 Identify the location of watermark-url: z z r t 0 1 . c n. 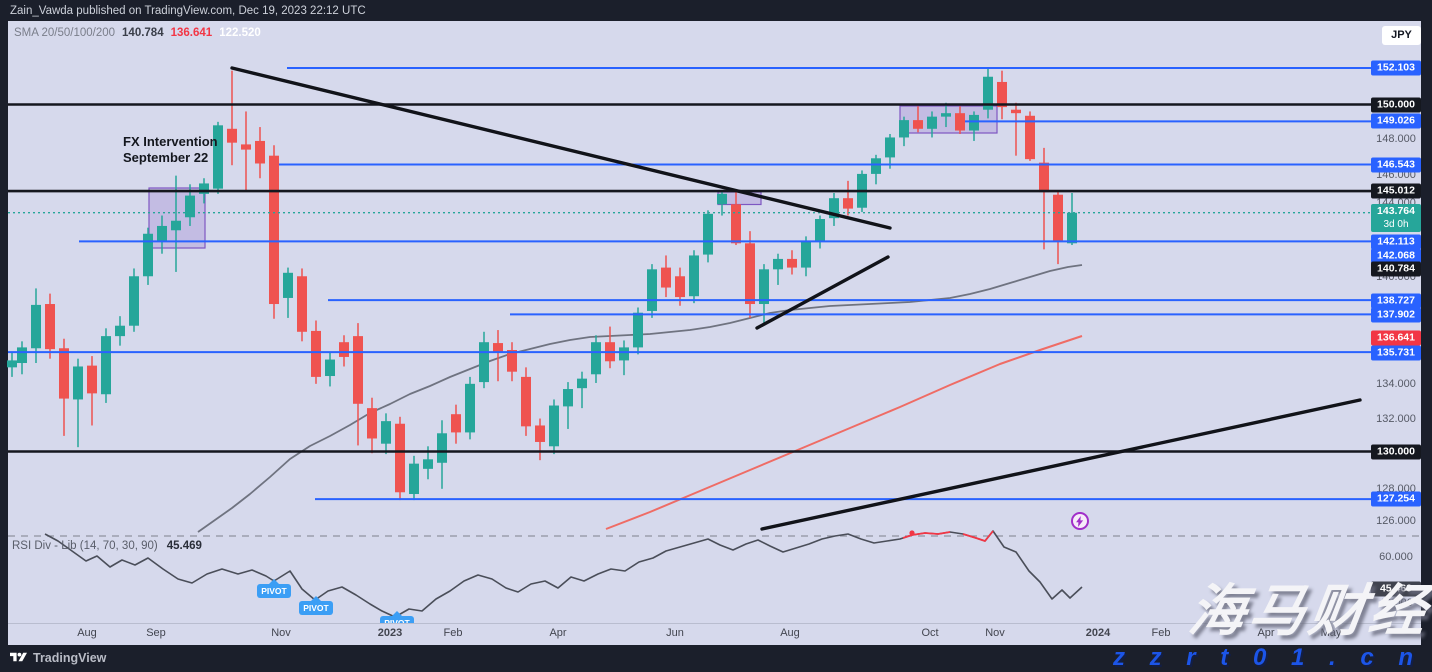
(1267, 657).